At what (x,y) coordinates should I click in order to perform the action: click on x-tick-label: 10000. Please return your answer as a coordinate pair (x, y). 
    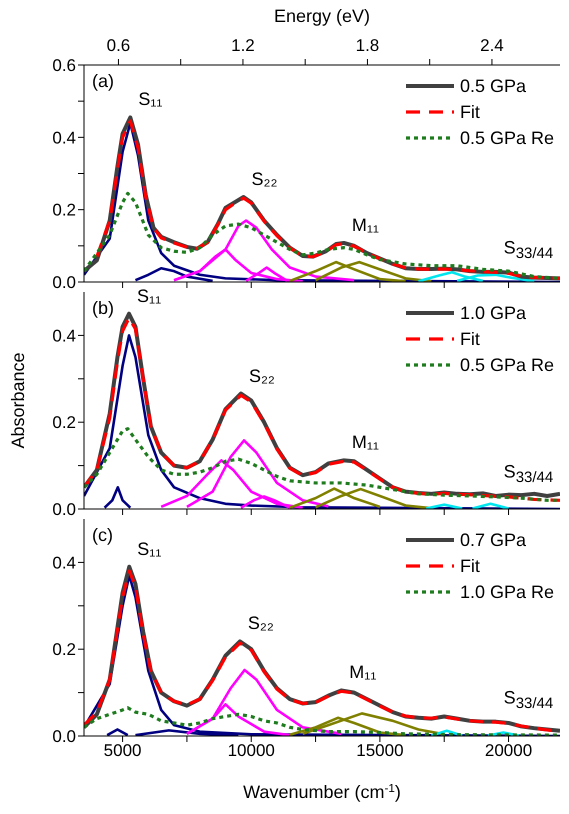
    Looking at the image, I should click on (251, 750).